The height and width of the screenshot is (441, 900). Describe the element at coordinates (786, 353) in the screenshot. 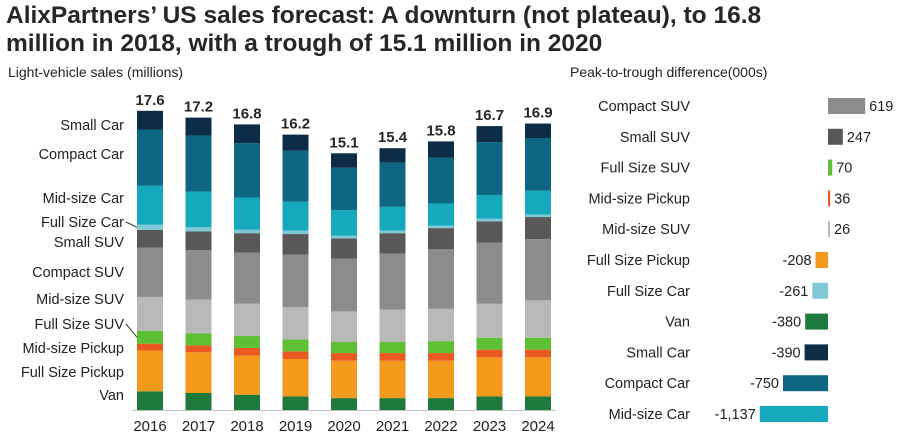

I see `diff-value-label-small-car: -390` at that location.